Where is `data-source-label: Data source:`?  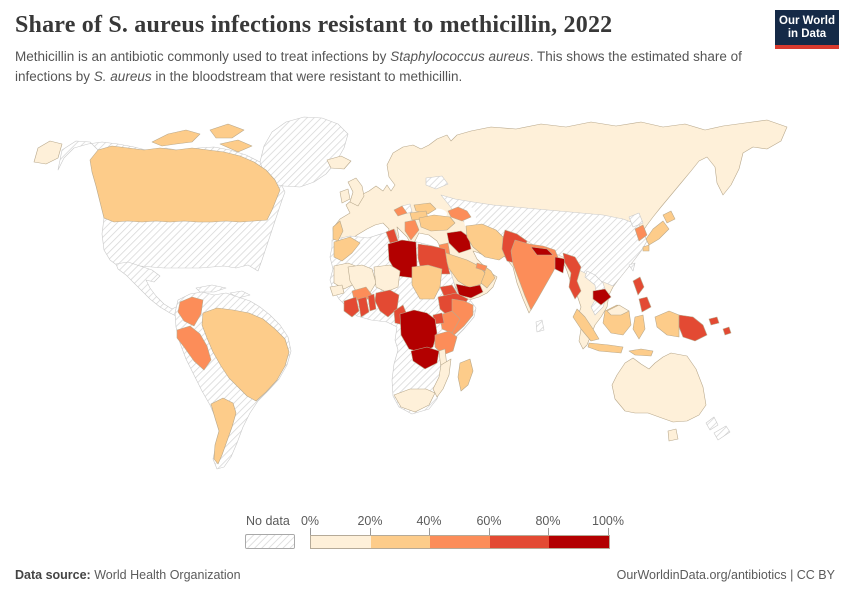 data-source-label: Data source: is located at coordinates (53, 575).